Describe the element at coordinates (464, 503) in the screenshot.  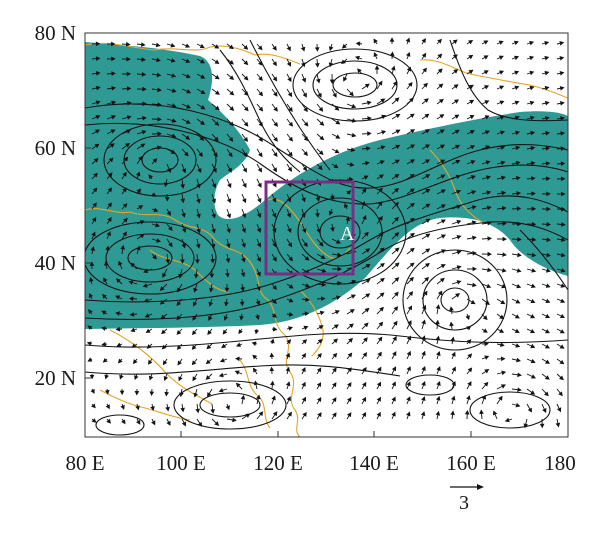
I see `reference-vector-label: 3` at that location.